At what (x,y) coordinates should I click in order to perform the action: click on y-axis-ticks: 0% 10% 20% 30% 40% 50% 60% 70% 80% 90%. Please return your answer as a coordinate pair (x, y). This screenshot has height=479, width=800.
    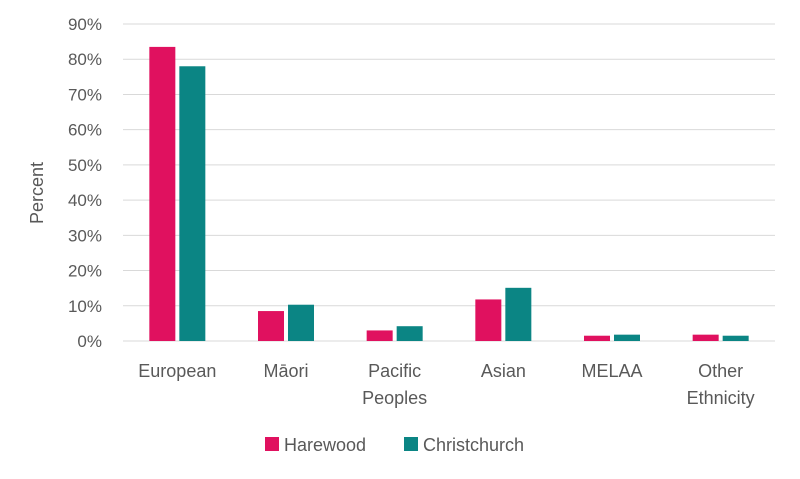
    Looking at the image, I should click on (85, 183).